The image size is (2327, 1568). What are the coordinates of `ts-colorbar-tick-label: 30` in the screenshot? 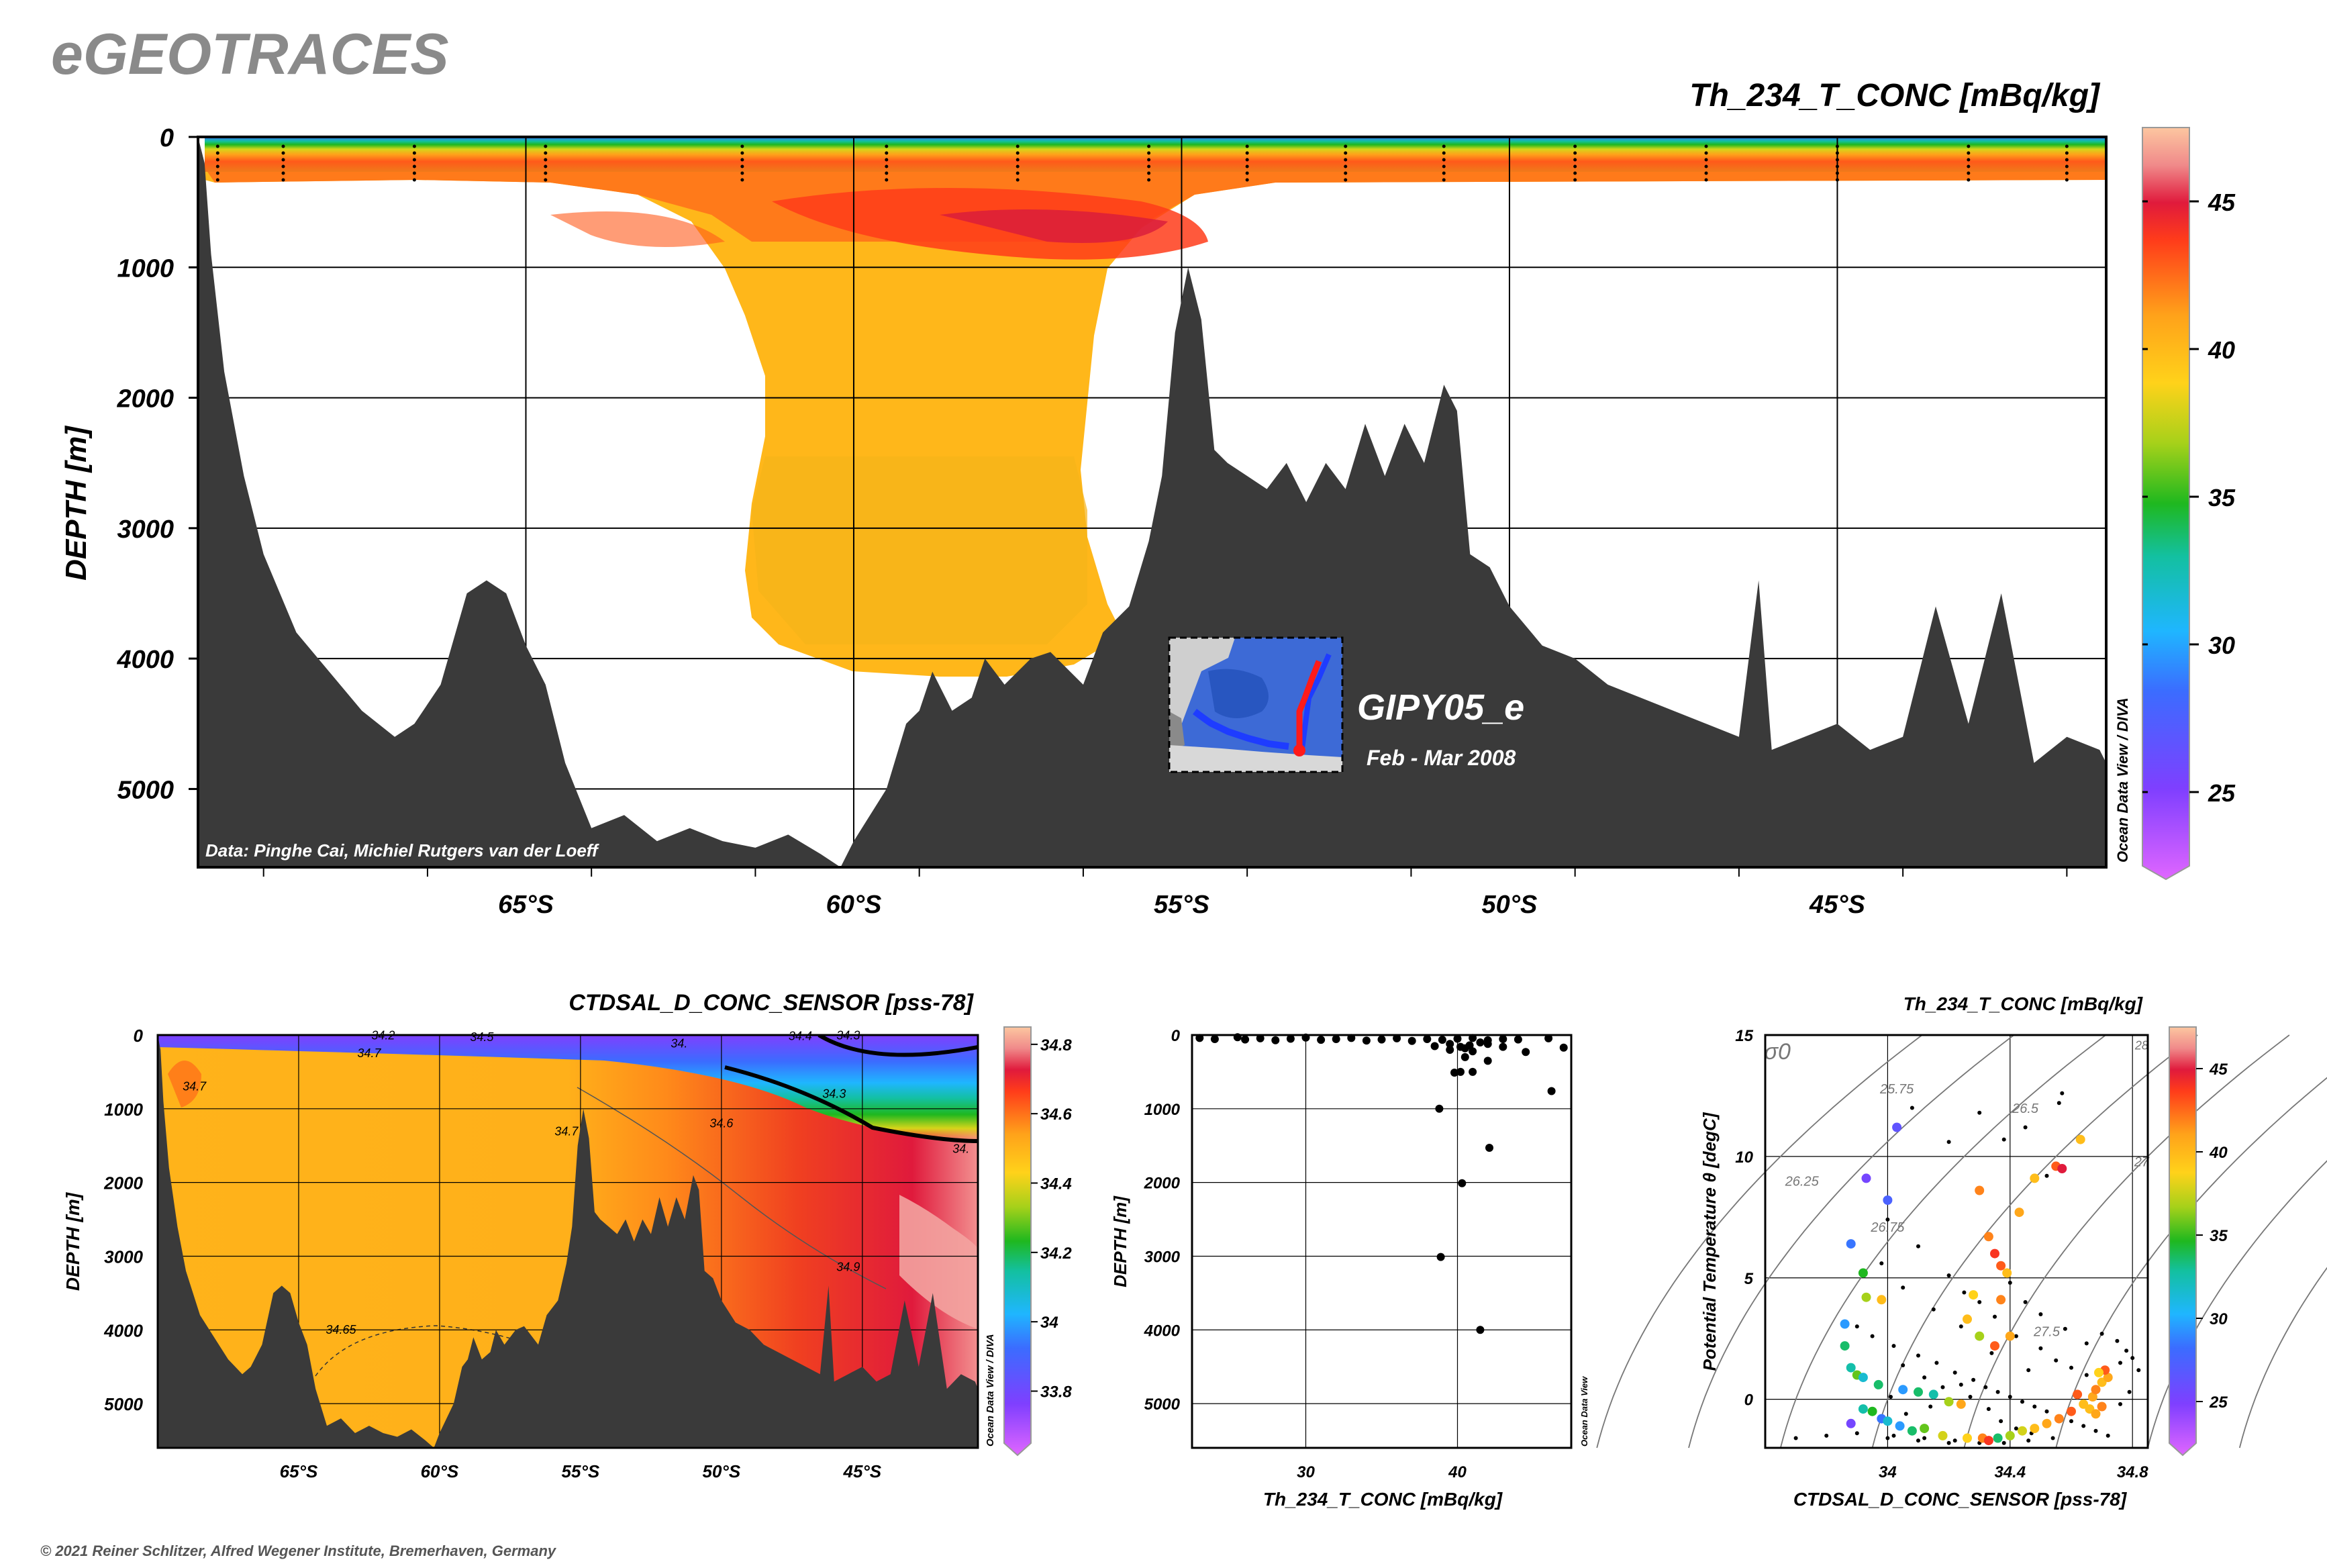 It's located at (2219, 1319).